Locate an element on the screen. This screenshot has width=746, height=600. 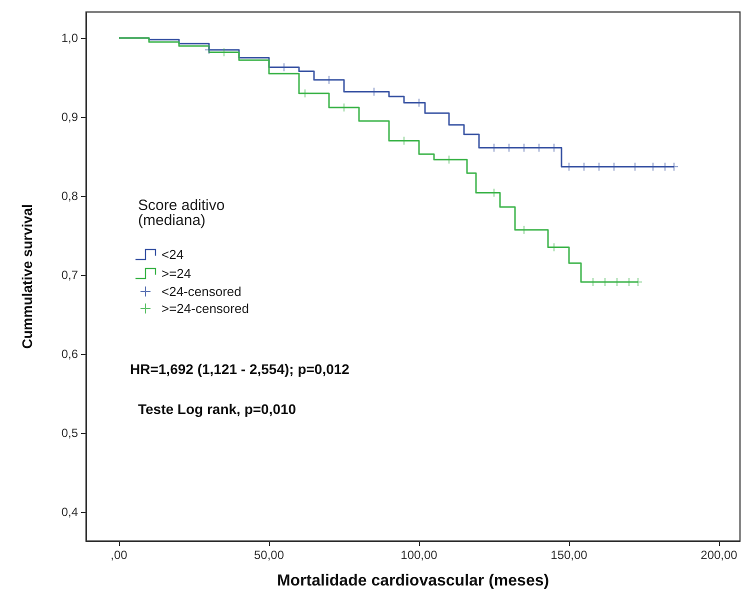
y-tick-label: 0,6 is located at coordinates (69, 353).